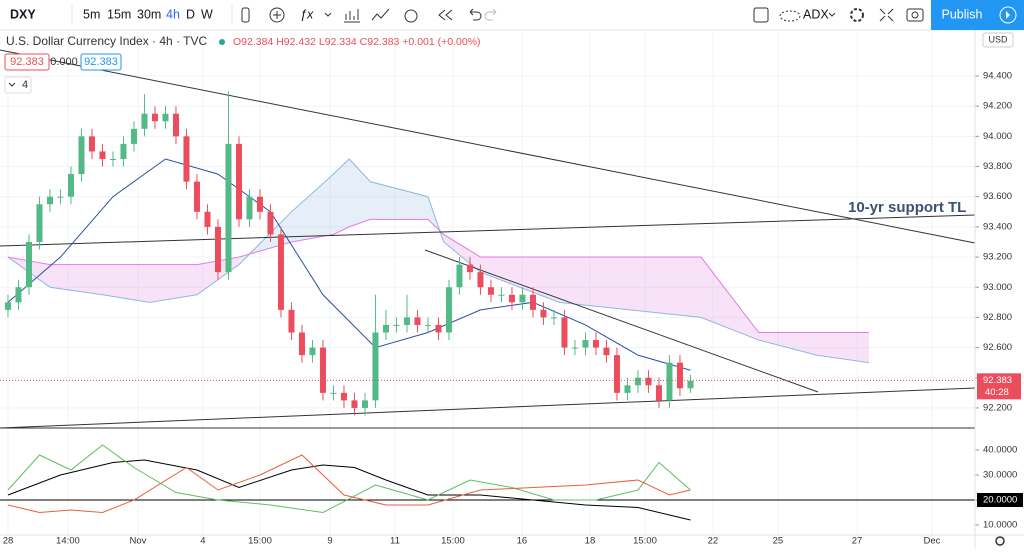 This screenshot has height=553, width=1024. I want to click on ideas-icon, so click(380, 14).